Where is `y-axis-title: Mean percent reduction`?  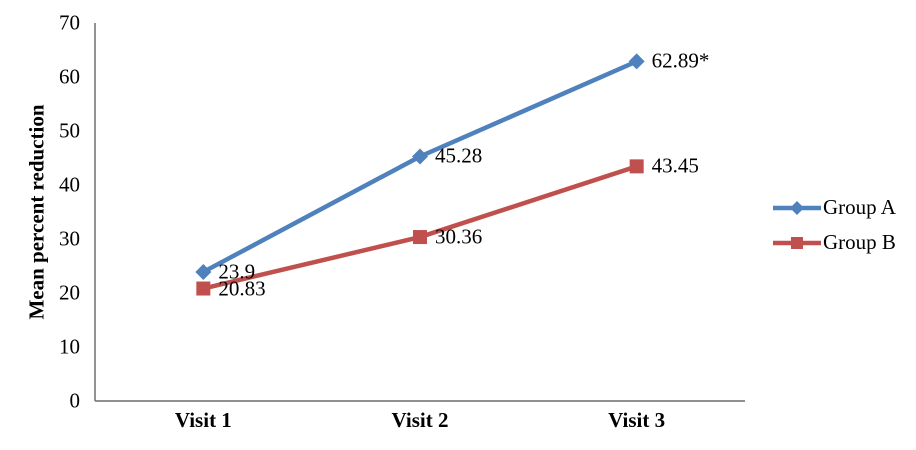
y-axis-title: Mean percent reduction is located at coordinates (36, 212).